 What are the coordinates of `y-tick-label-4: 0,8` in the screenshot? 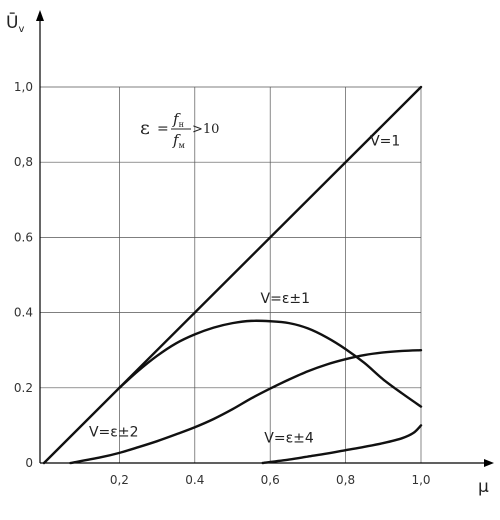 It's located at (23, 162).